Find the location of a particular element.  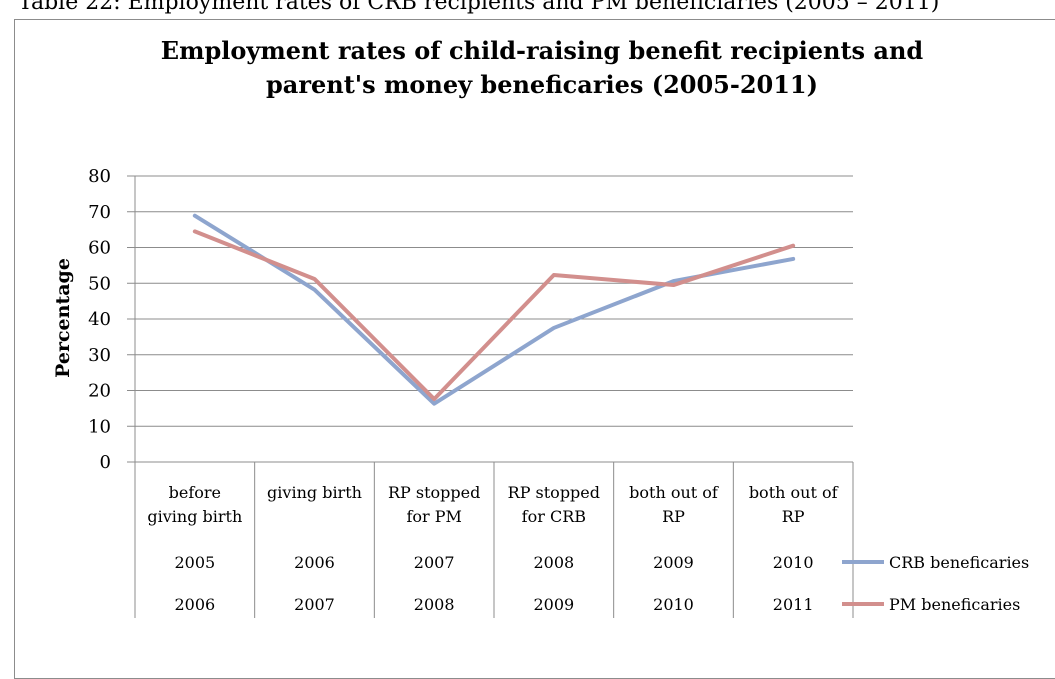

year-label: 2005 is located at coordinates (194, 562).